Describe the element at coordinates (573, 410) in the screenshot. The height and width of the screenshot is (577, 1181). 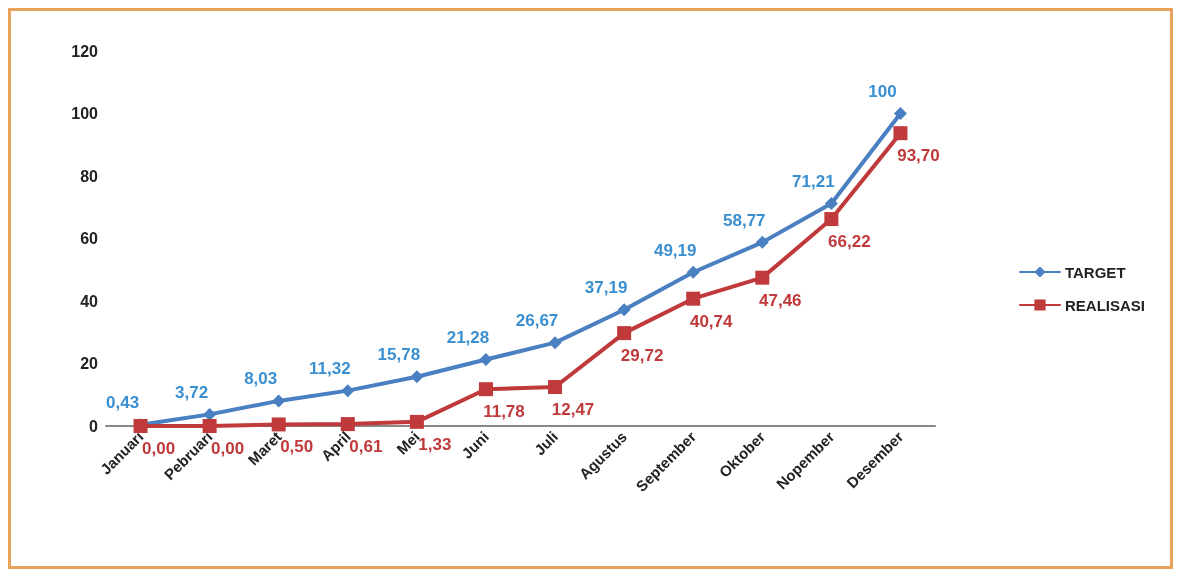
I see `data-label: 12,47` at that location.